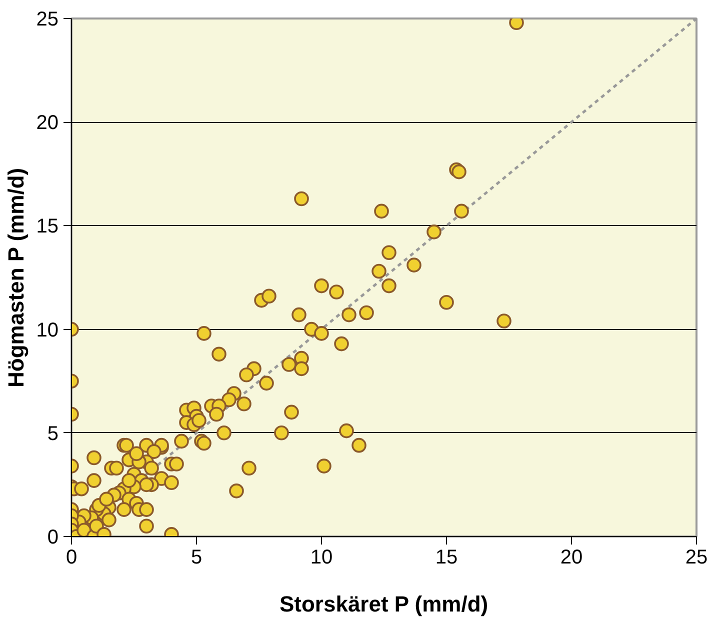  I want to click on x-tick-label: 15, so click(446, 557).